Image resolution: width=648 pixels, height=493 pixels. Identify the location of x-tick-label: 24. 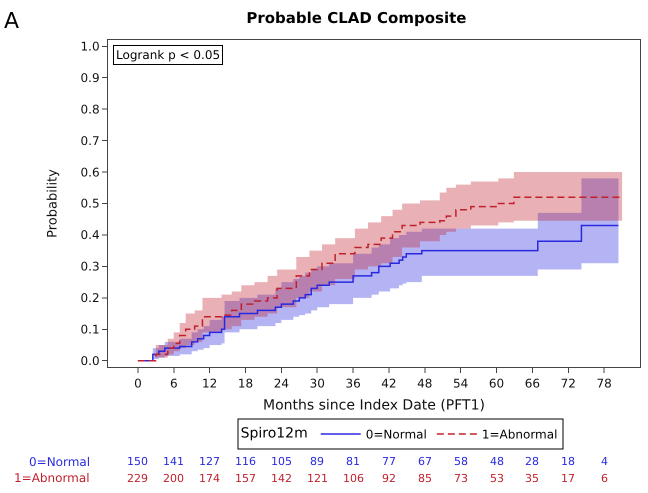
(281, 383).